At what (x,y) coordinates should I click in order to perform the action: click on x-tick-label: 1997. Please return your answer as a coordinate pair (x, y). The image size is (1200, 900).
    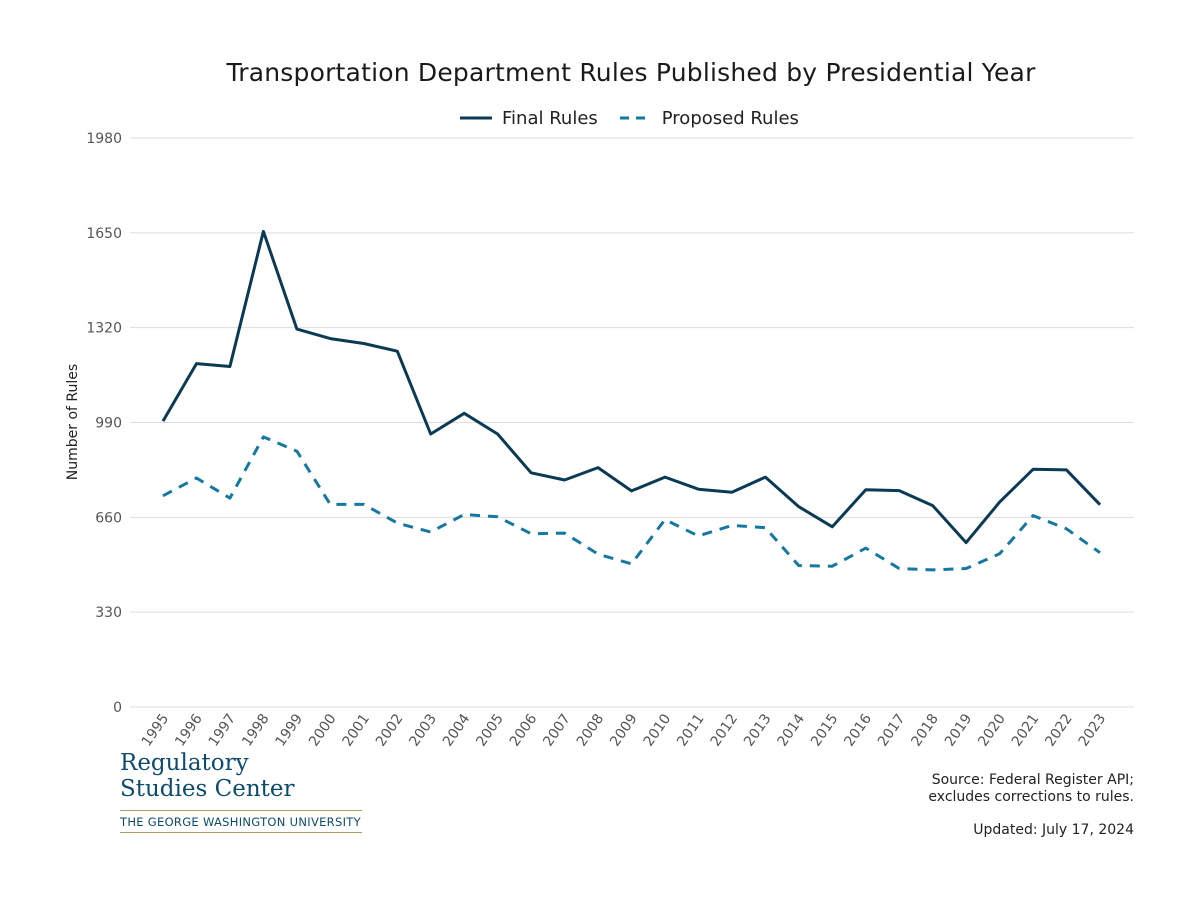
    Looking at the image, I should click on (223, 730).